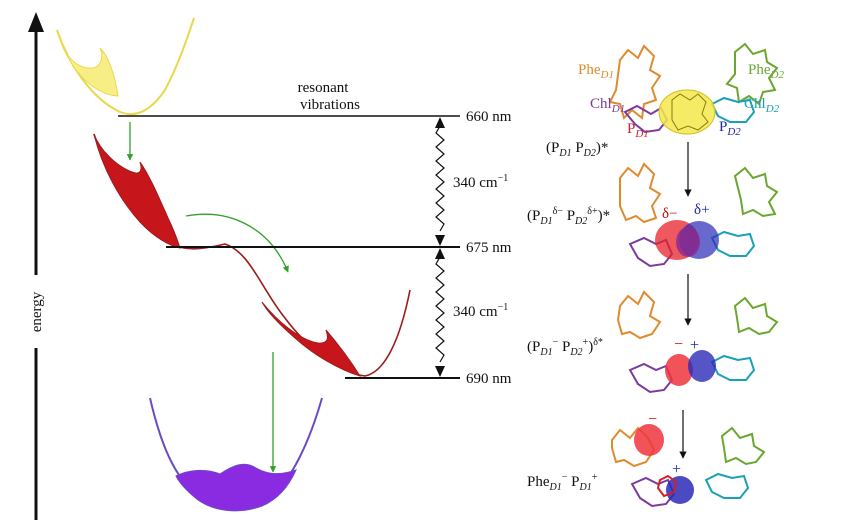 The image size is (863, 532). What do you see at coordinates (762, 105) in the screenshot?
I see `label-chl-d2: ChlD2` at bounding box center [762, 105].